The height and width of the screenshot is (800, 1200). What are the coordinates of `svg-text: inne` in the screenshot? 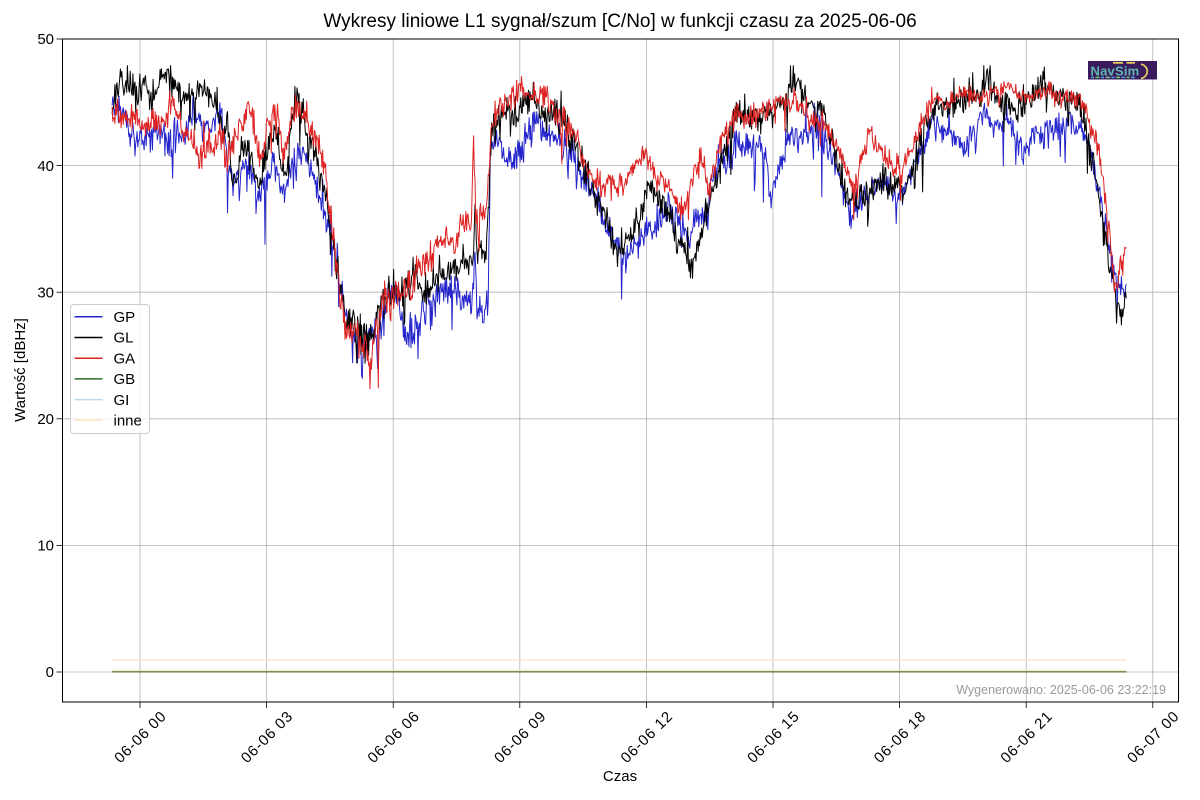 It's located at (128, 421).